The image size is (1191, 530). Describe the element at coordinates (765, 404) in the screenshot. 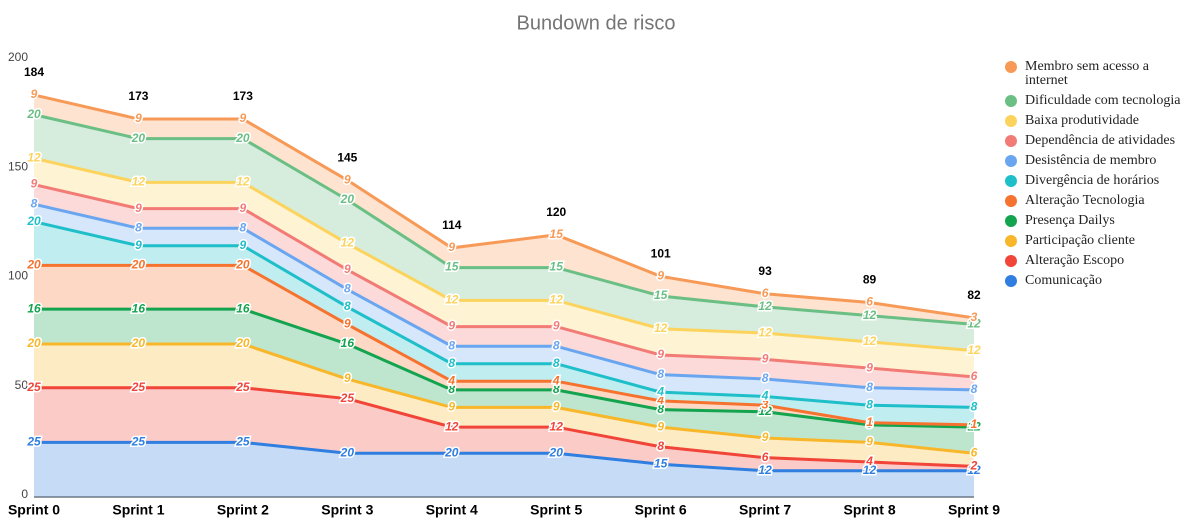

I see `value-label: 3` at that location.